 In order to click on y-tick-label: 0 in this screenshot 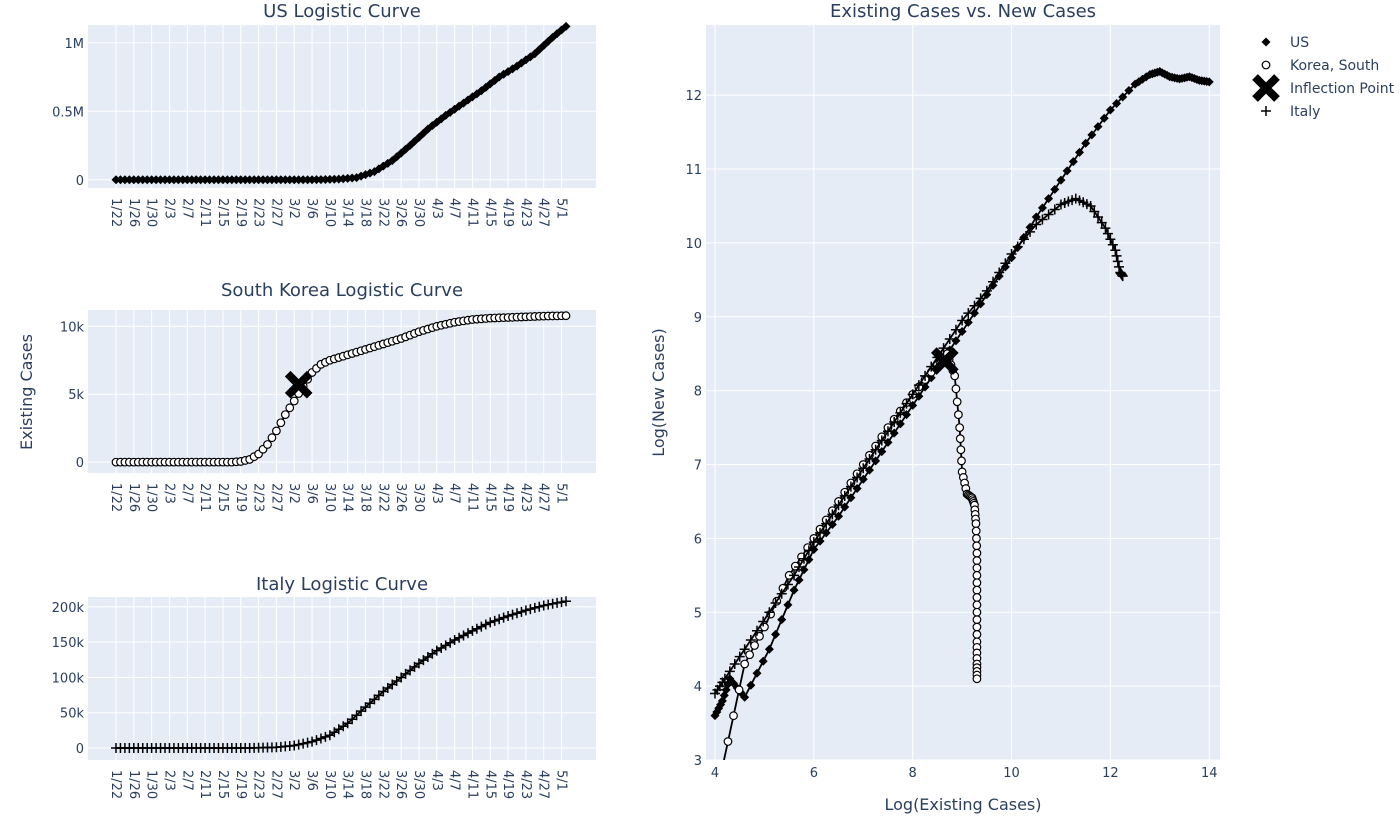, I will do `click(80, 181)`.